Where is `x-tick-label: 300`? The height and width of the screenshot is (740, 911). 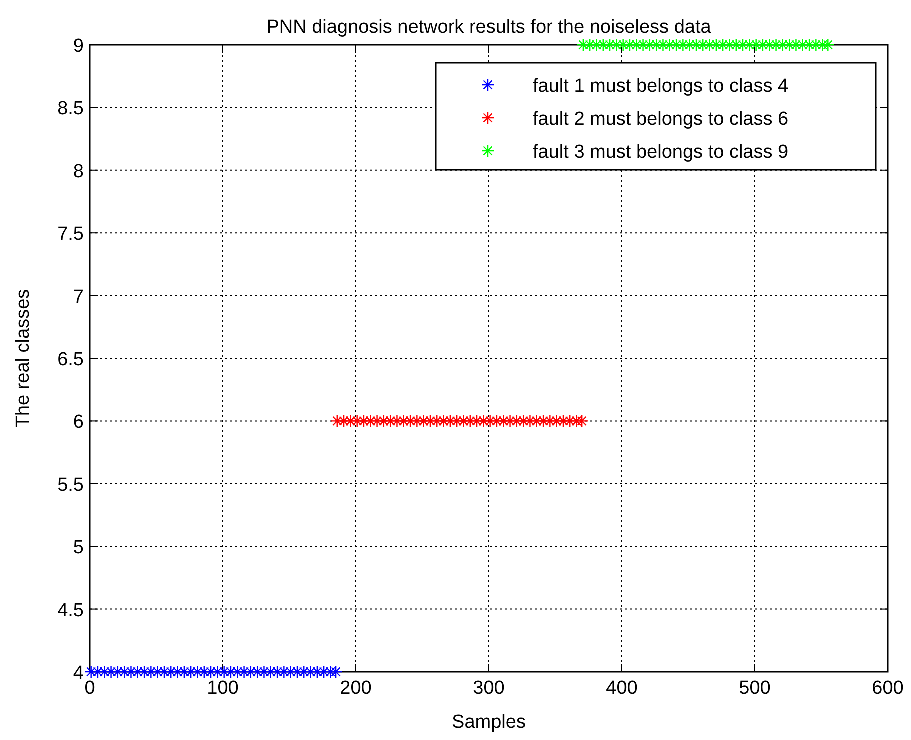 x-tick-label: 300 is located at coordinates (489, 688).